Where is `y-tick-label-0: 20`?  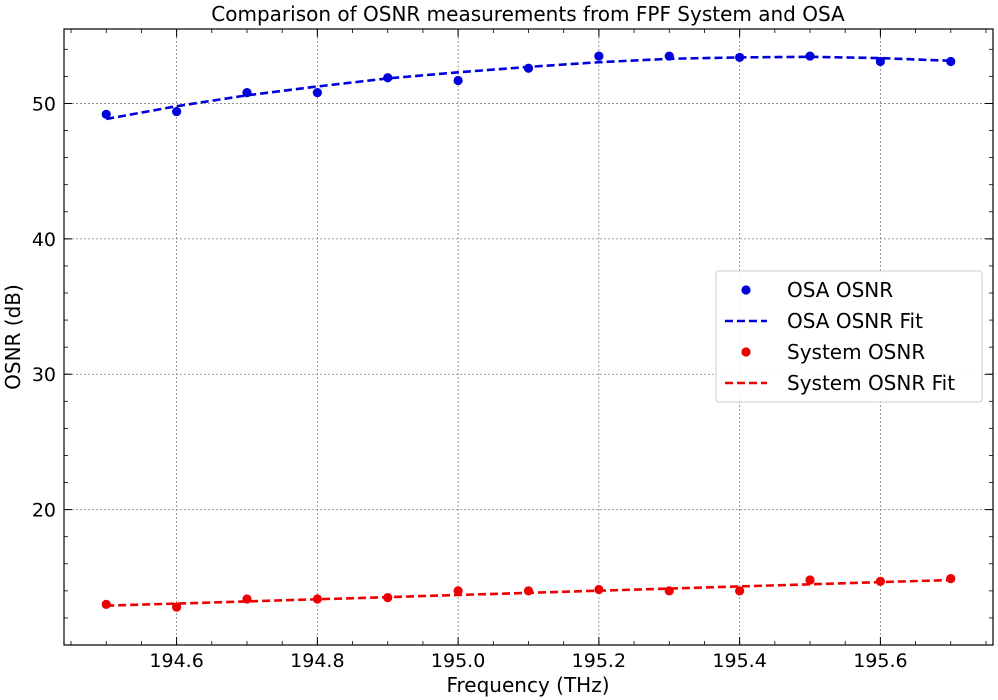
y-tick-label-0: 20 is located at coordinates (44, 511).